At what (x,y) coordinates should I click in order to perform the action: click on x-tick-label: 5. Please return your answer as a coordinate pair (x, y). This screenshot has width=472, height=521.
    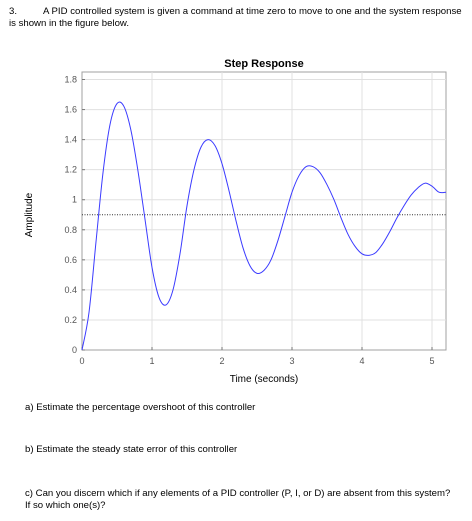
    Looking at the image, I should click on (431, 361).